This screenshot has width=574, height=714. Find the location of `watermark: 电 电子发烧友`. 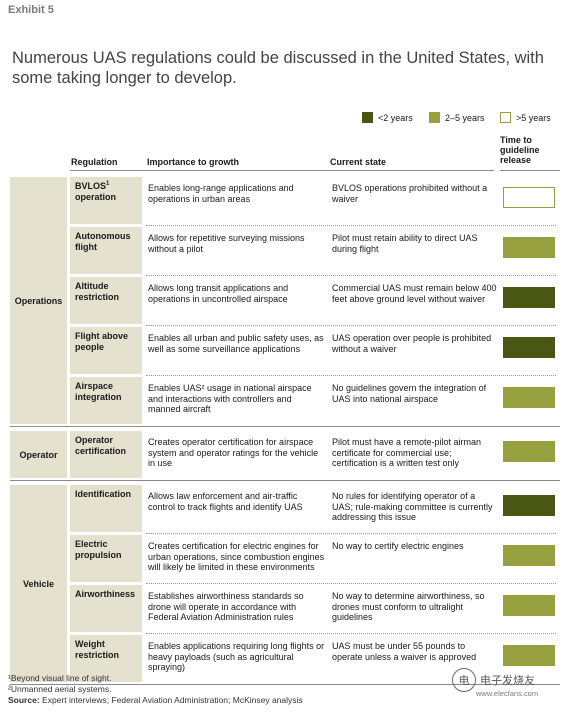

watermark: 电 电子发烧友 is located at coordinates (493, 680).